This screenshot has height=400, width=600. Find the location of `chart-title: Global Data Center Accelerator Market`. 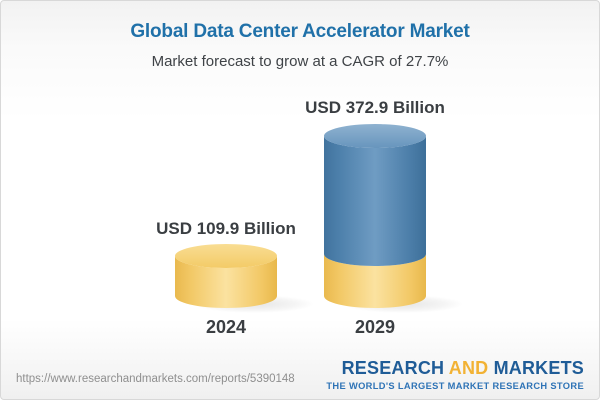

chart-title: Global Data Center Accelerator Market is located at coordinates (300, 31).